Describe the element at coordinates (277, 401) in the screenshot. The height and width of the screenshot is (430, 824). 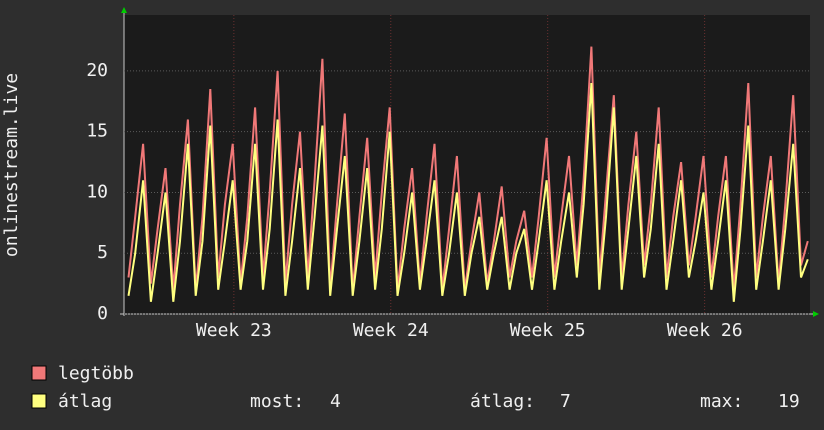
I see `stat-label: most:` at that location.